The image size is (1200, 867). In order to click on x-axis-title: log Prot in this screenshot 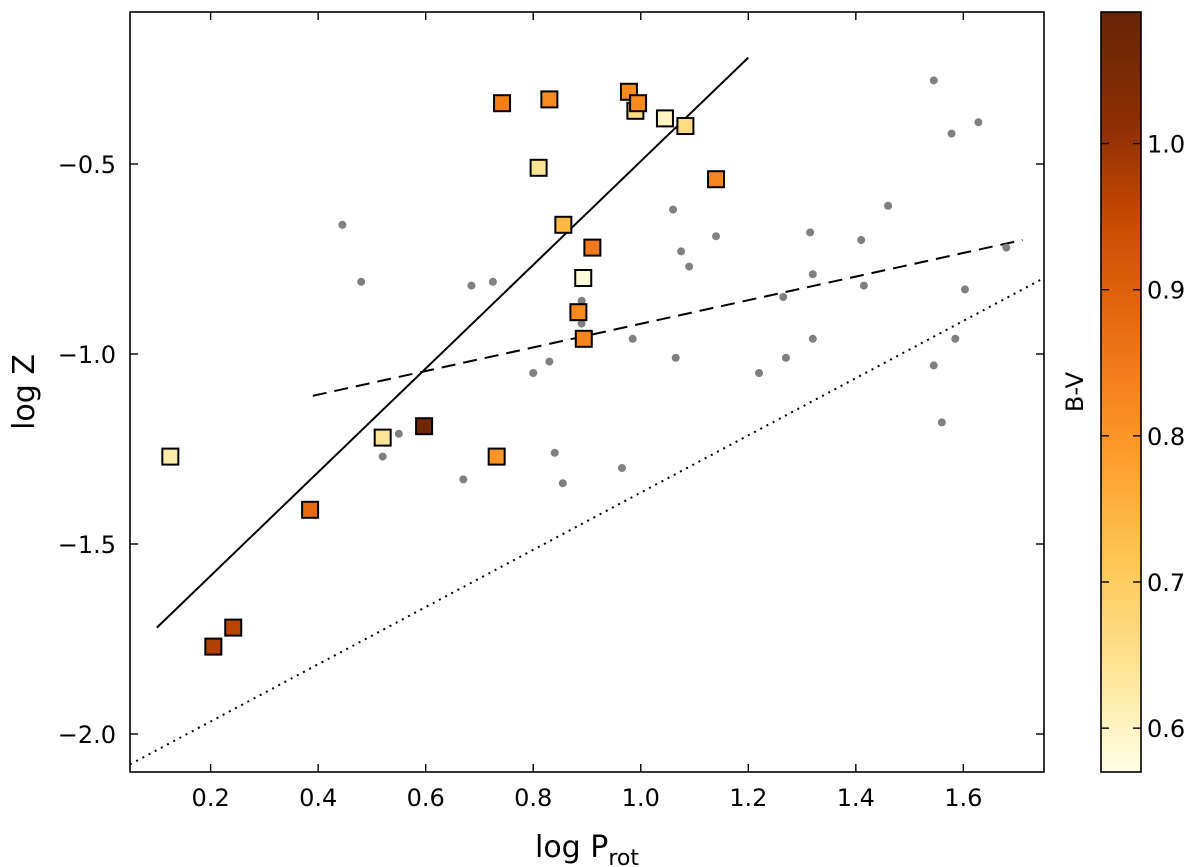, I will do `click(587, 848)`.